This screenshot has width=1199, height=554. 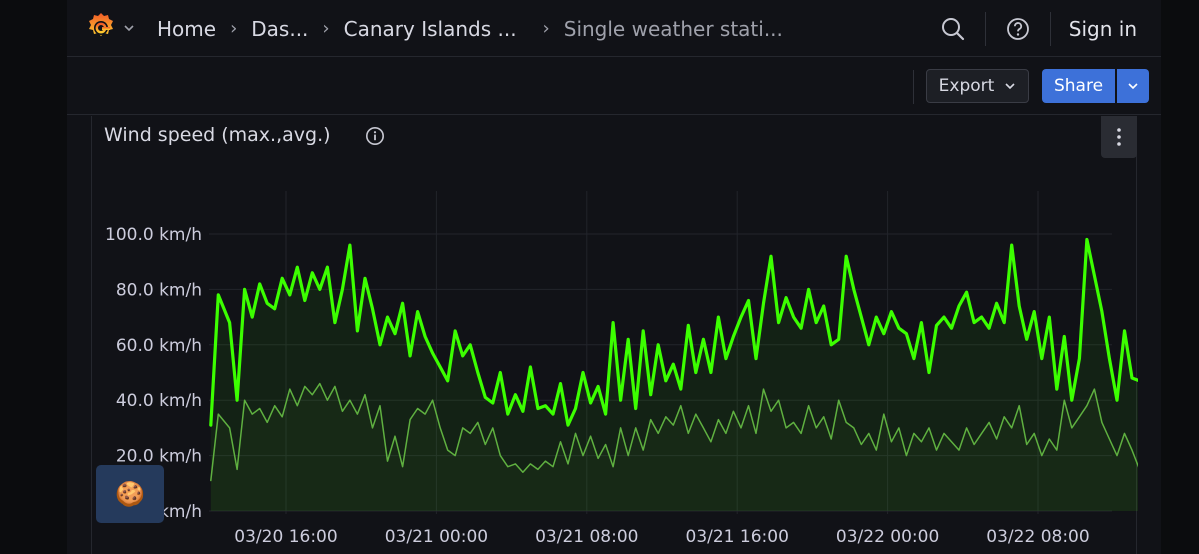 I want to click on export-label: Export, so click(x=966, y=86).